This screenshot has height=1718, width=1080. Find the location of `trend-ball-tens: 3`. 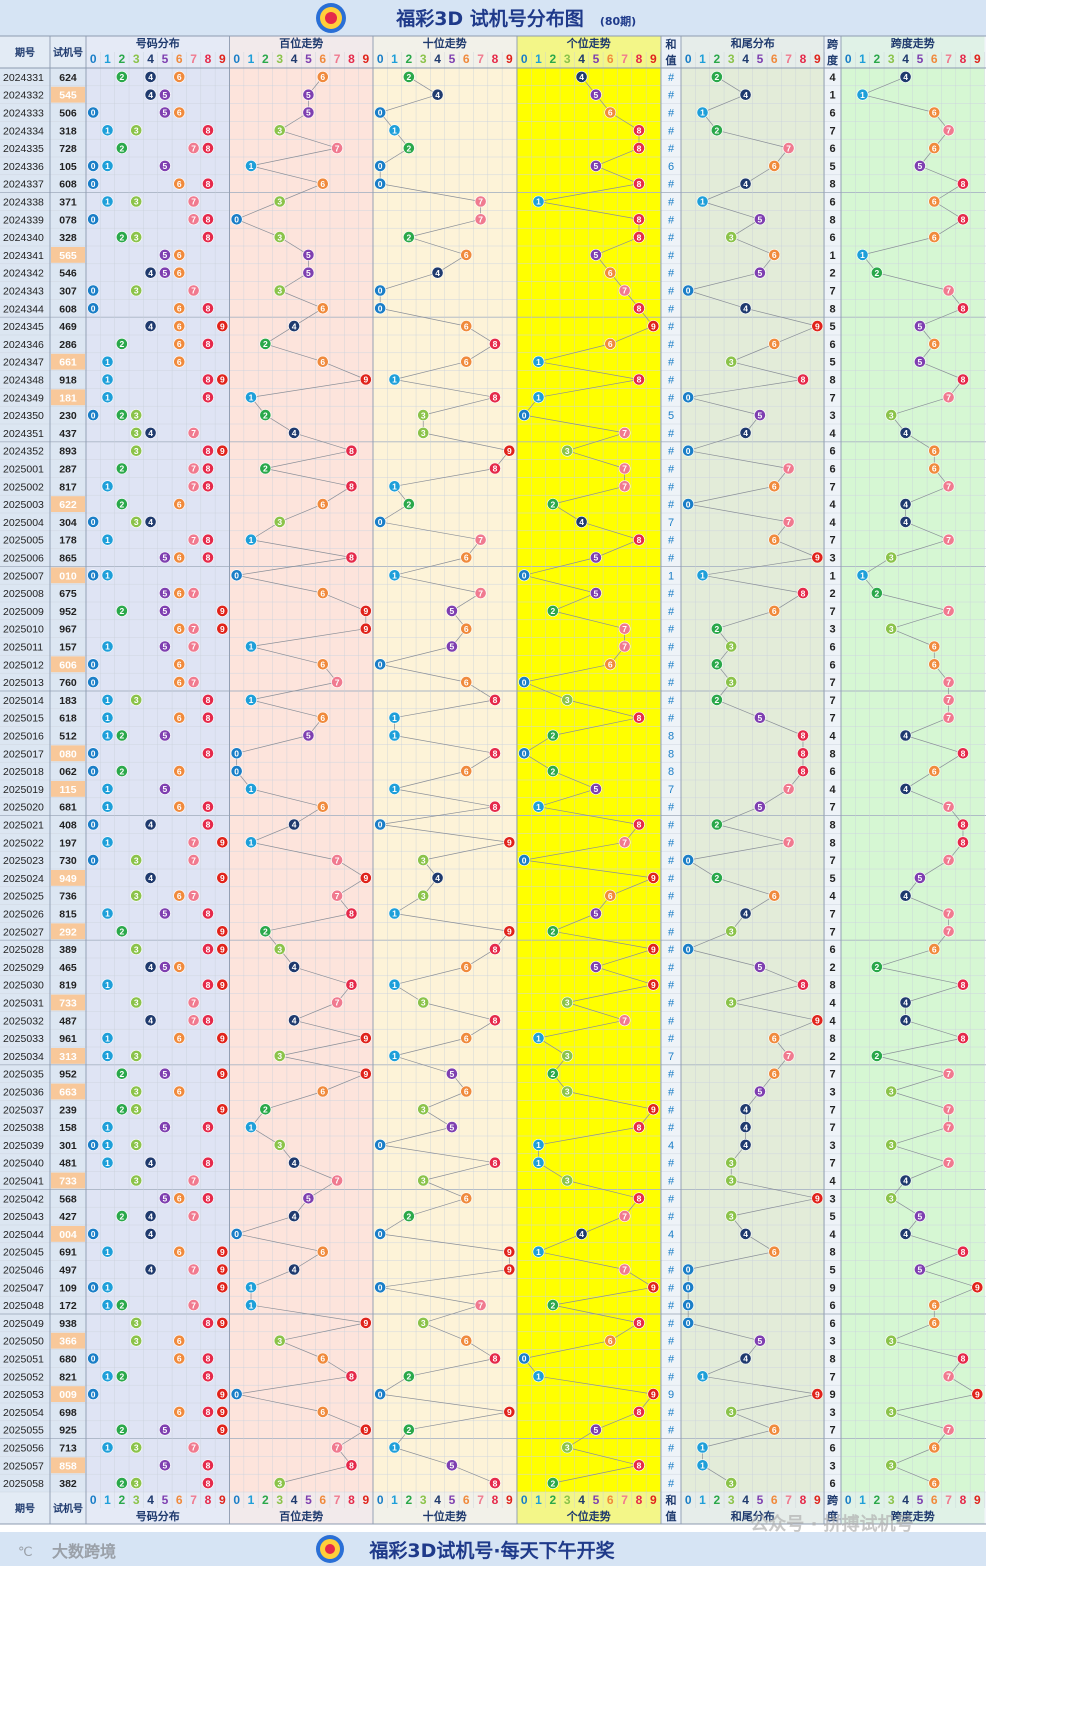

trend-ball-tens: 3 is located at coordinates (423, 1180).